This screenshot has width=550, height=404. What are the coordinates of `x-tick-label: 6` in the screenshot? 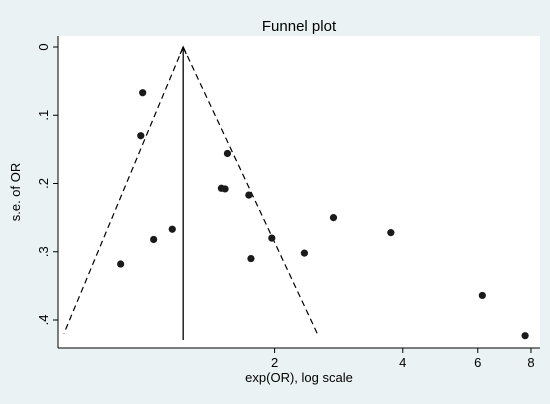 It's located at (477, 362).